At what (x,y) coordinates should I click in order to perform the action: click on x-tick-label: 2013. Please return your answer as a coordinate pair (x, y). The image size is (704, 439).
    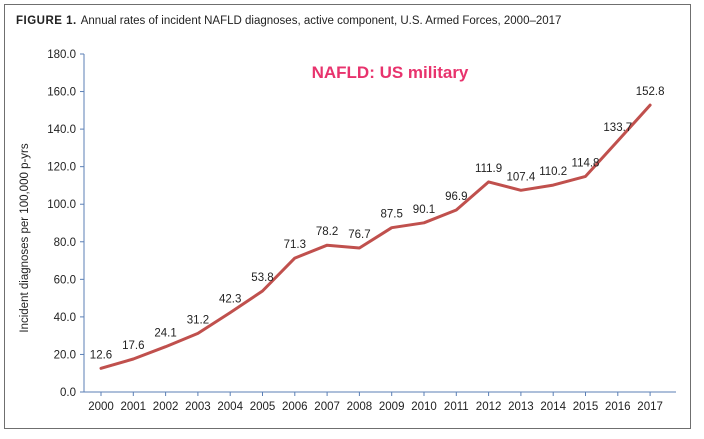
    Looking at the image, I should click on (521, 407).